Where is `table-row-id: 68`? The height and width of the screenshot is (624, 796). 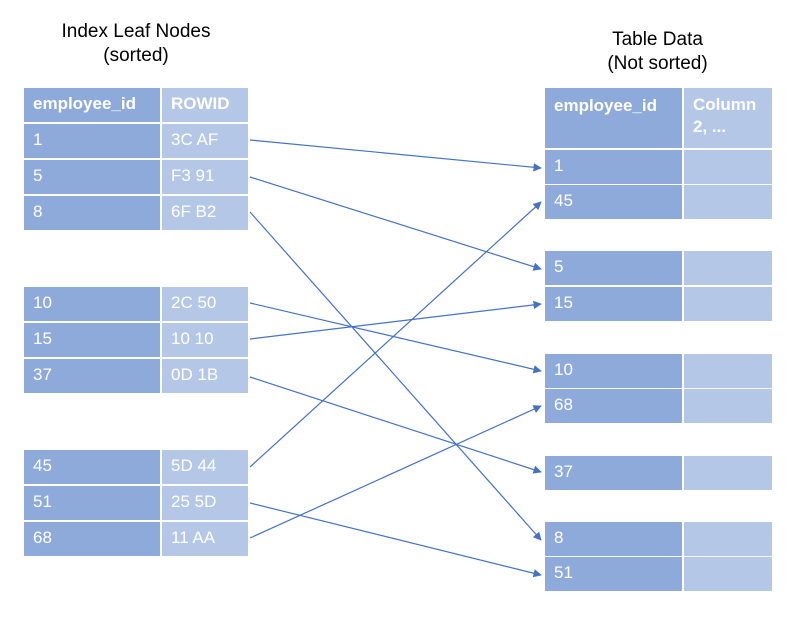 table-row-id: 68 is located at coordinates (613, 406).